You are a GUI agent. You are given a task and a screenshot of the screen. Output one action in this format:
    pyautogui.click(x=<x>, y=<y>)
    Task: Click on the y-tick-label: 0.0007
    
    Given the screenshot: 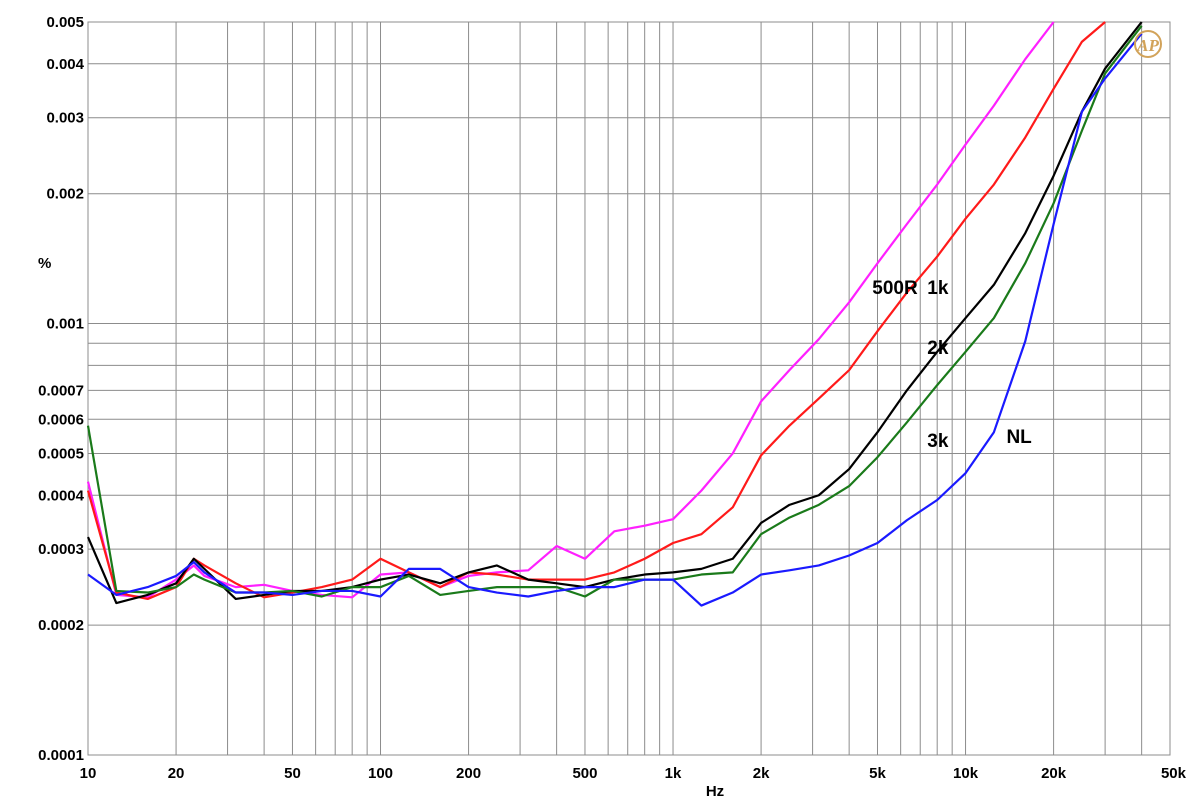 What is the action you would take?
    pyautogui.click(x=61, y=390)
    